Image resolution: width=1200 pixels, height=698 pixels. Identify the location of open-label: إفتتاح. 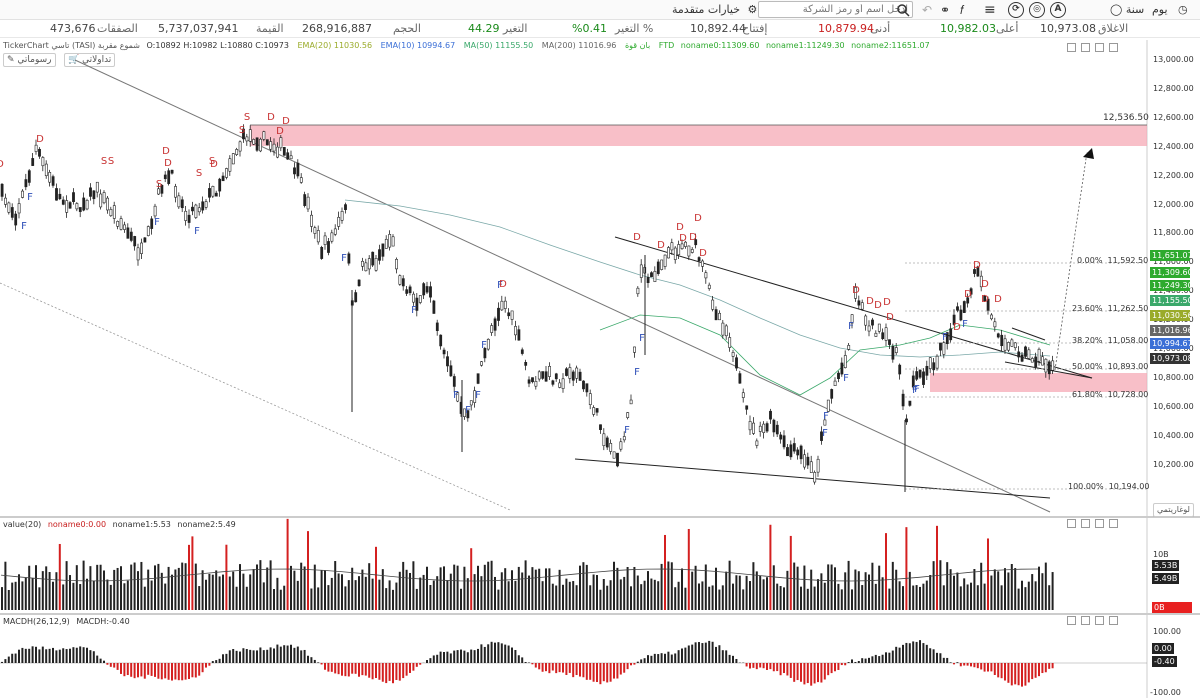
(755, 28).